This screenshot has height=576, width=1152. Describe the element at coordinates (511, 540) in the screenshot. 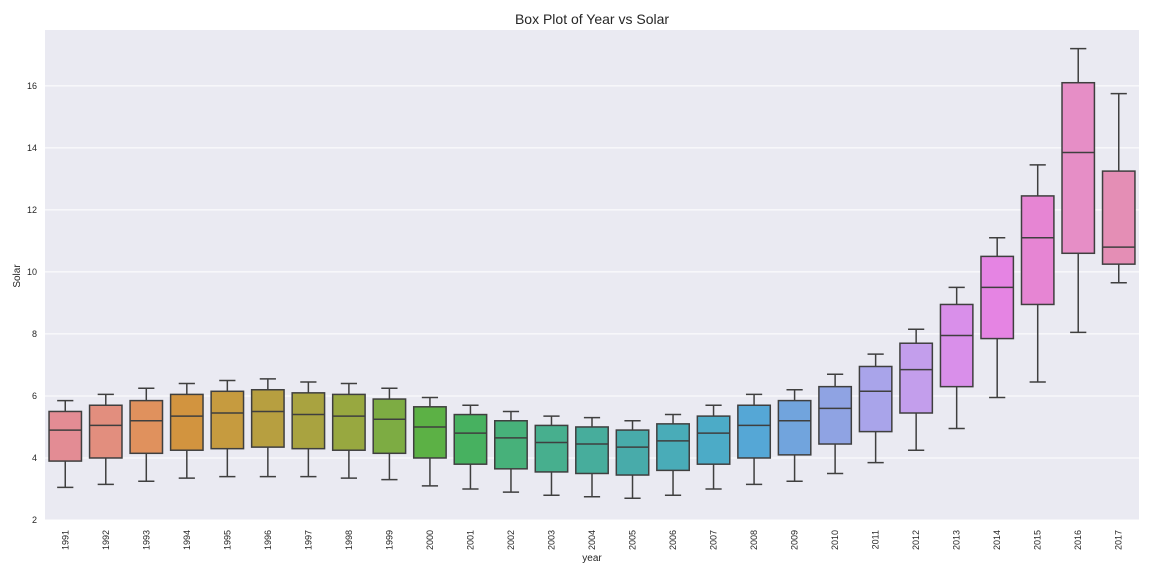

I see `x-tick-label: 2002` at that location.